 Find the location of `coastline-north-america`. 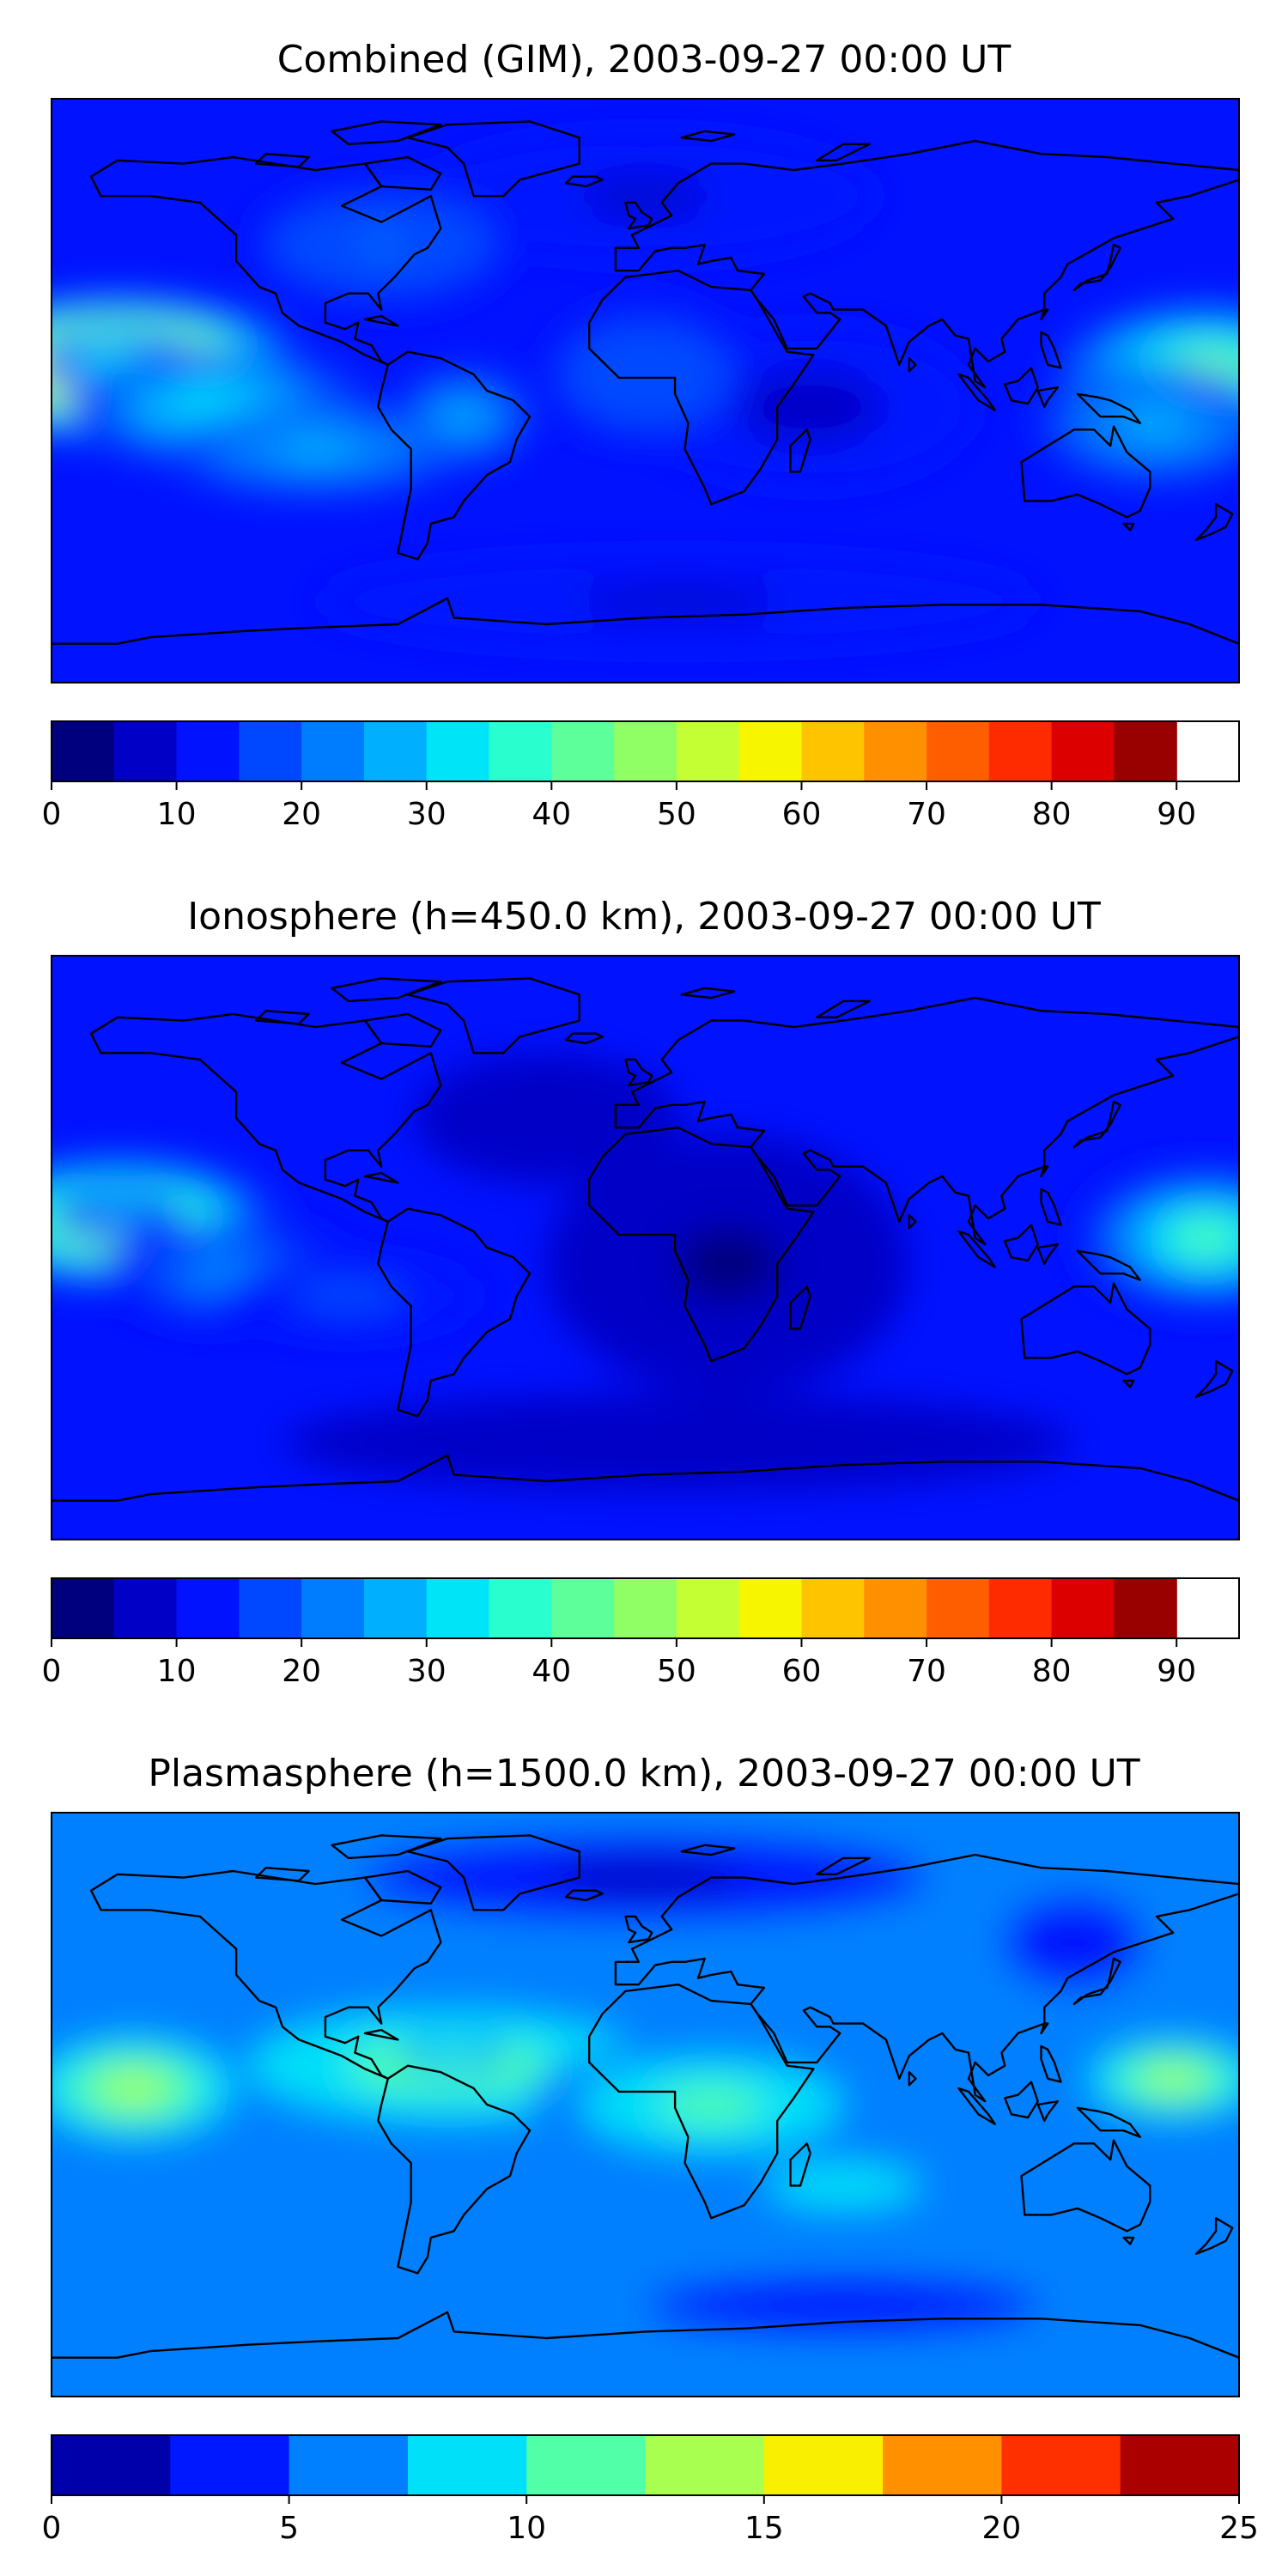

coastline-north-america is located at coordinates (265, 1118).